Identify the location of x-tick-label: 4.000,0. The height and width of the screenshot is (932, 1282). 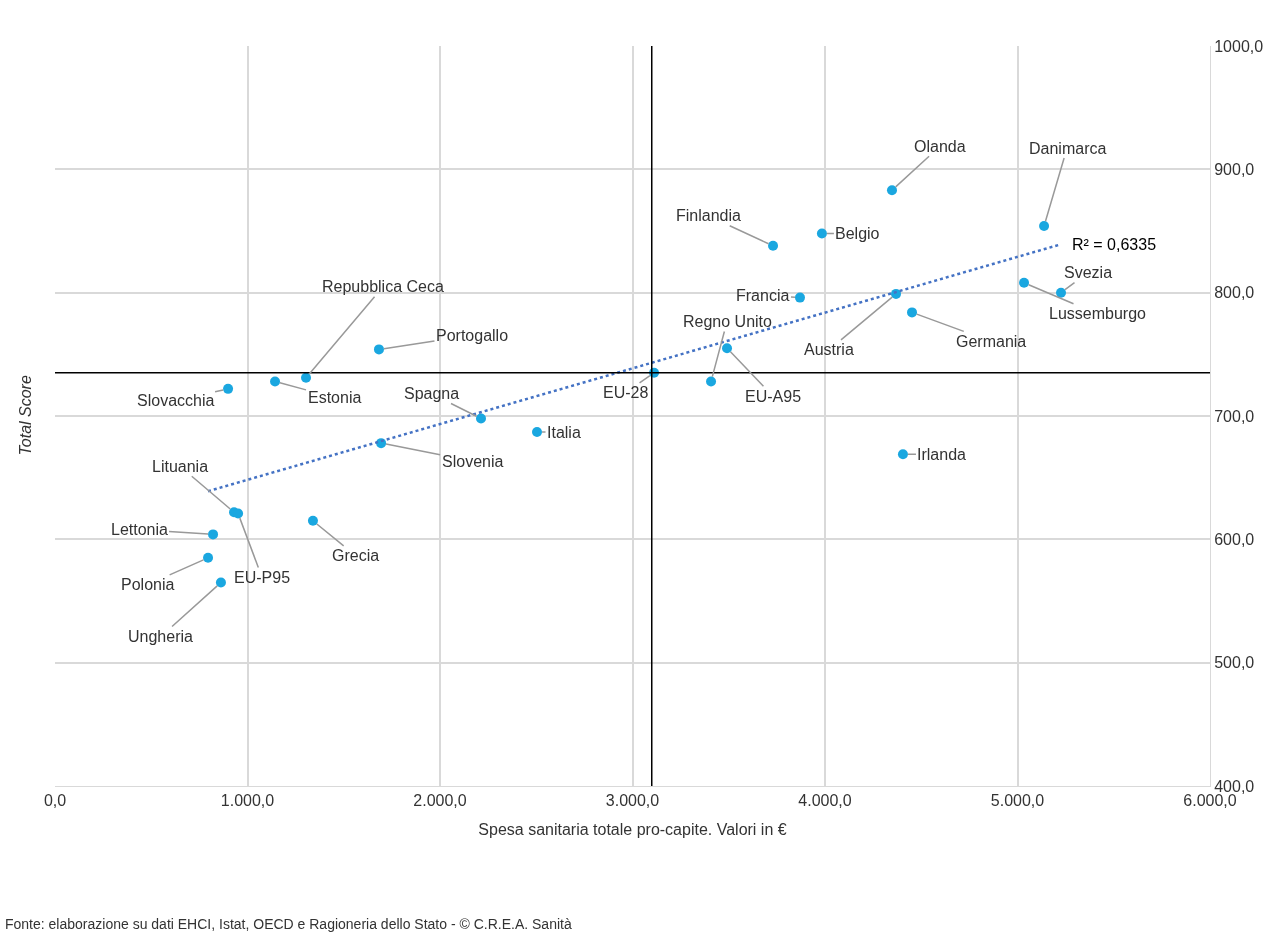
(825, 801).